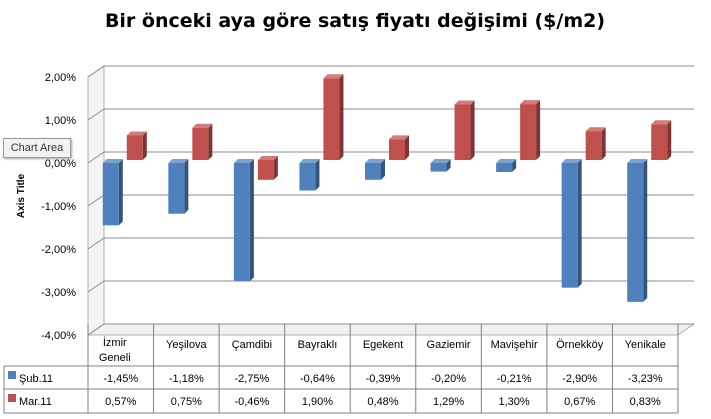  Describe the element at coordinates (448, 402) in the screenshot. I see `data-value-label: 1,29%` at that location.